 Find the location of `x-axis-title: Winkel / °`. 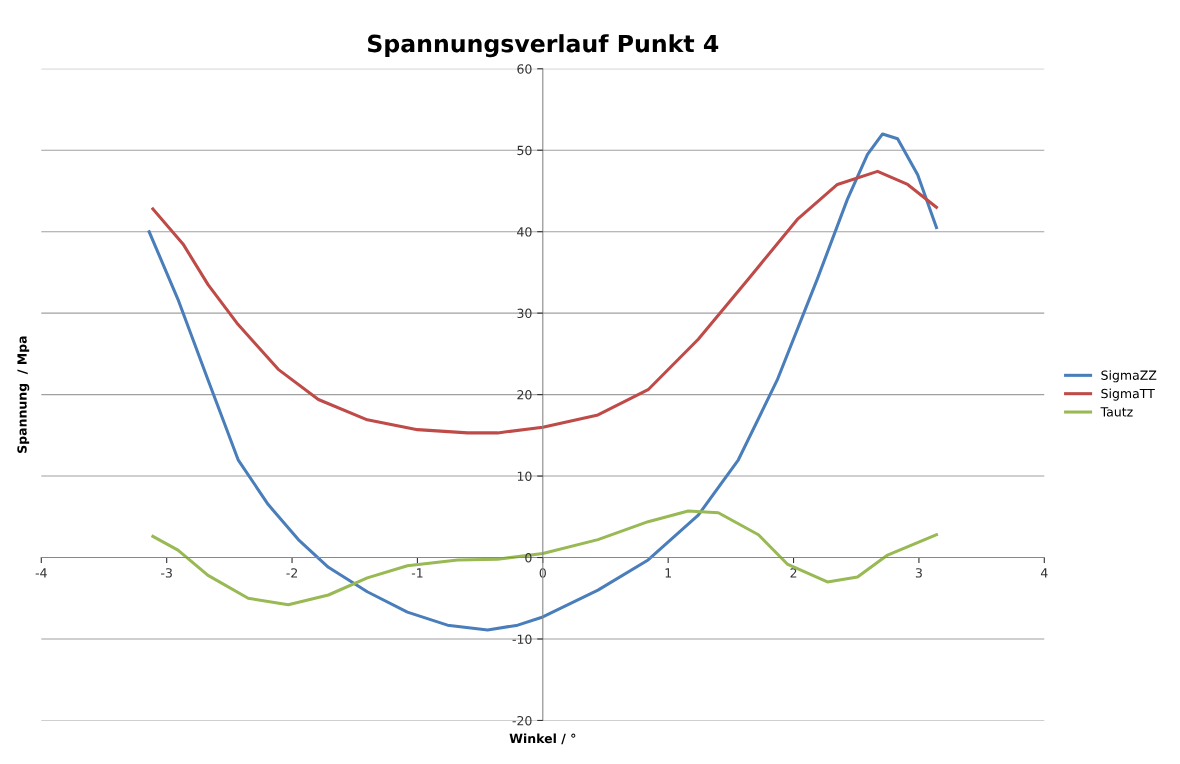

x-axis-title: Winkel / ° is located at coordinates (542, 739).